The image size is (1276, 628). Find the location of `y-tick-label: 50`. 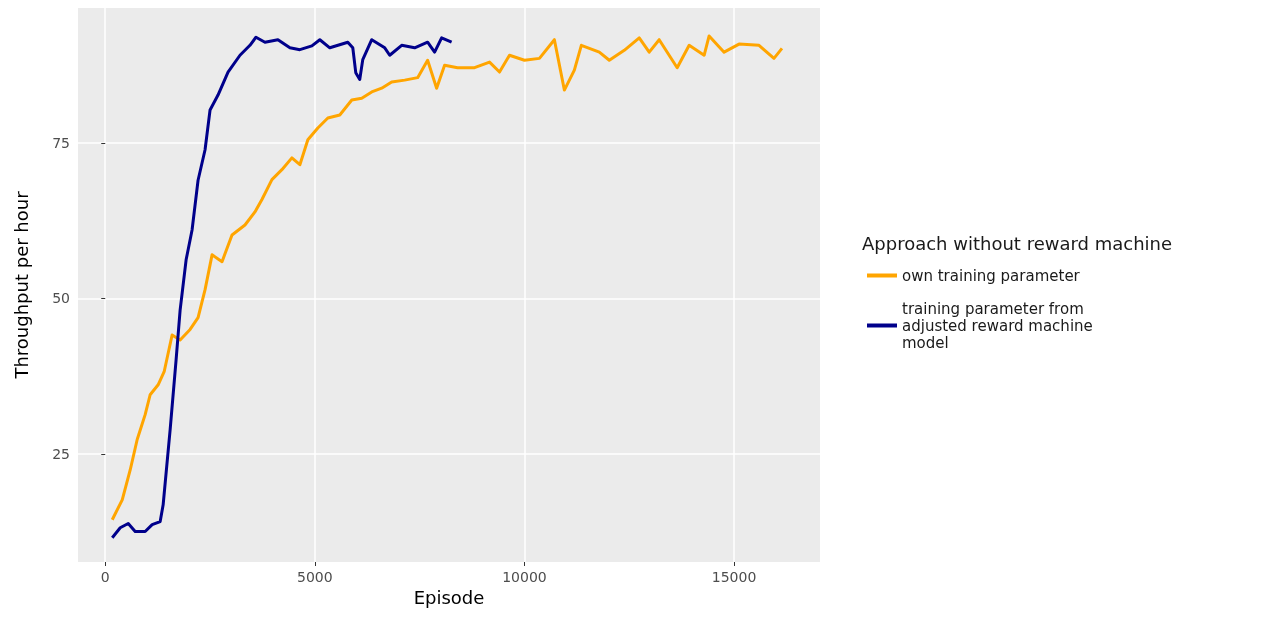

y-tick-label: 50 is located at coordinates (61, 298).